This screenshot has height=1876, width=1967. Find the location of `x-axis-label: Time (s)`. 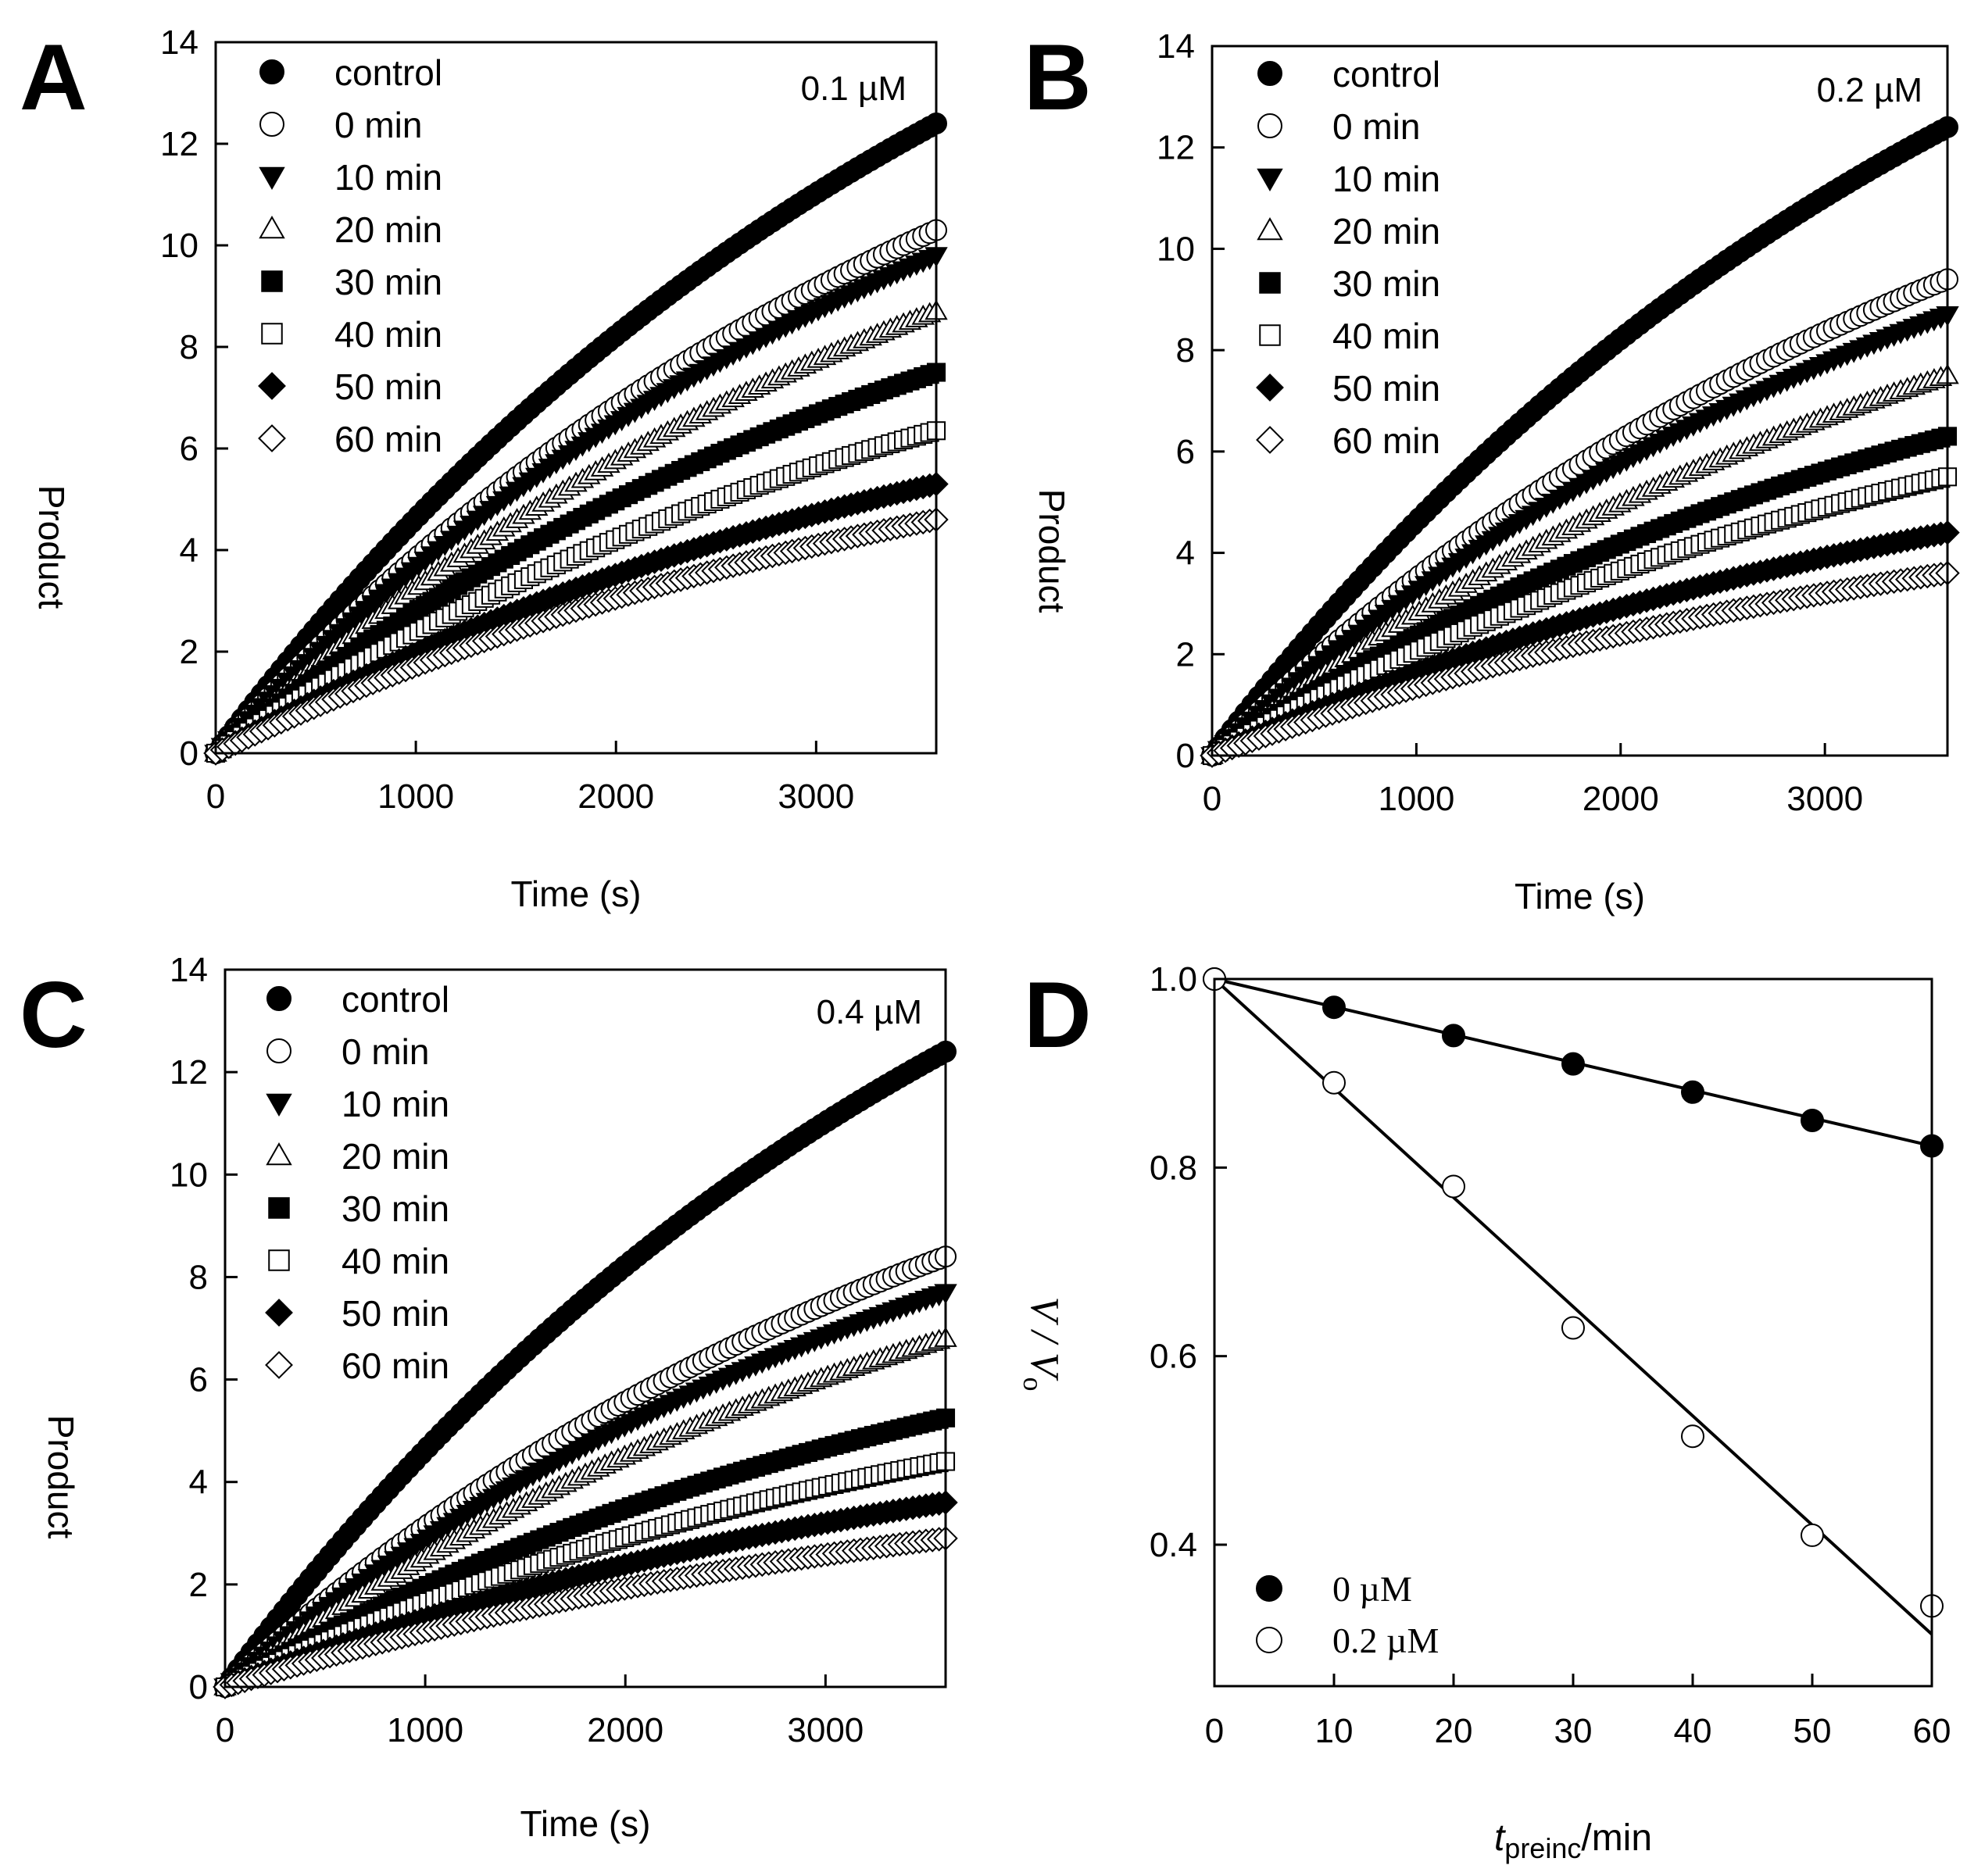

x-axis-label: Time (s) is located at coordinates (585, 1824).